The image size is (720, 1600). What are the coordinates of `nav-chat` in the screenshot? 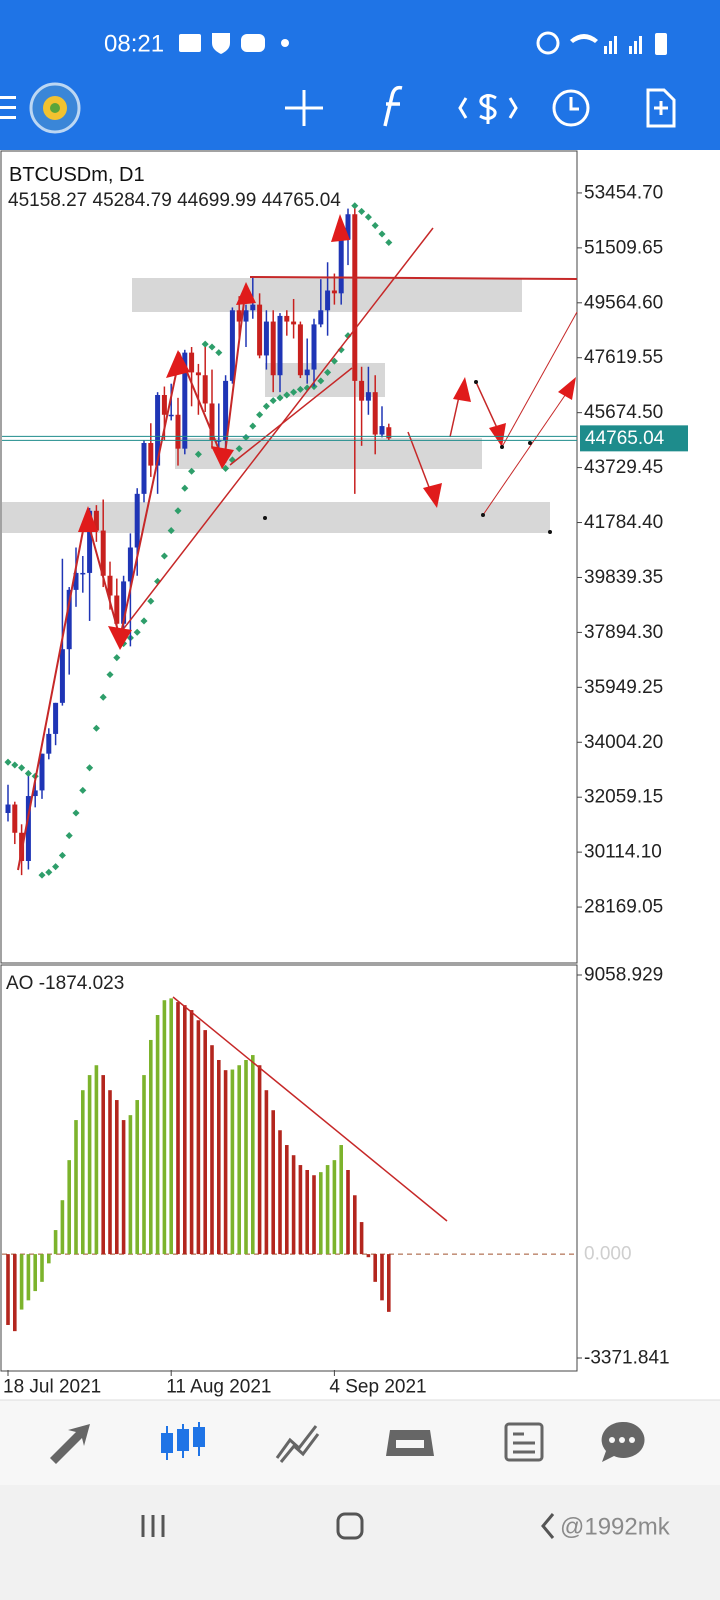 It's located at (623, 1441).